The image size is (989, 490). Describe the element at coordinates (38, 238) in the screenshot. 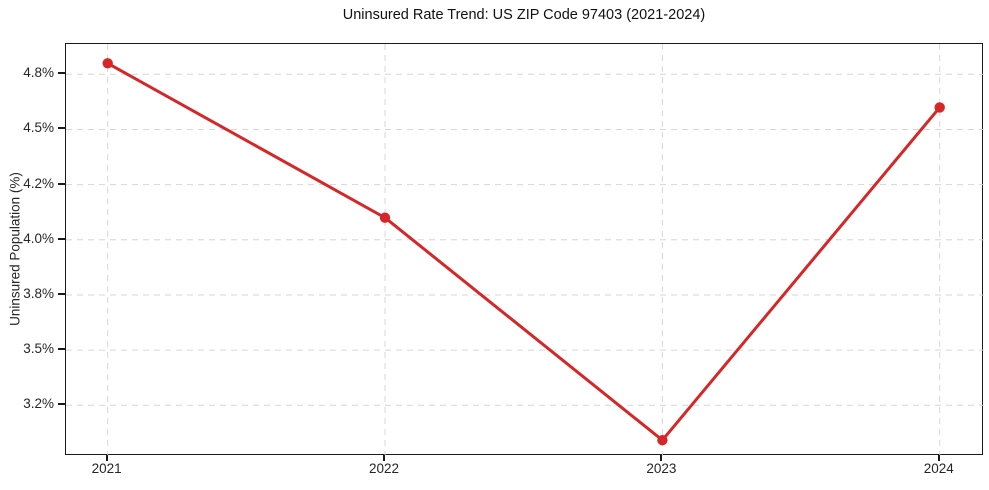

I see `y-tick-label: 4.0%` at that location.